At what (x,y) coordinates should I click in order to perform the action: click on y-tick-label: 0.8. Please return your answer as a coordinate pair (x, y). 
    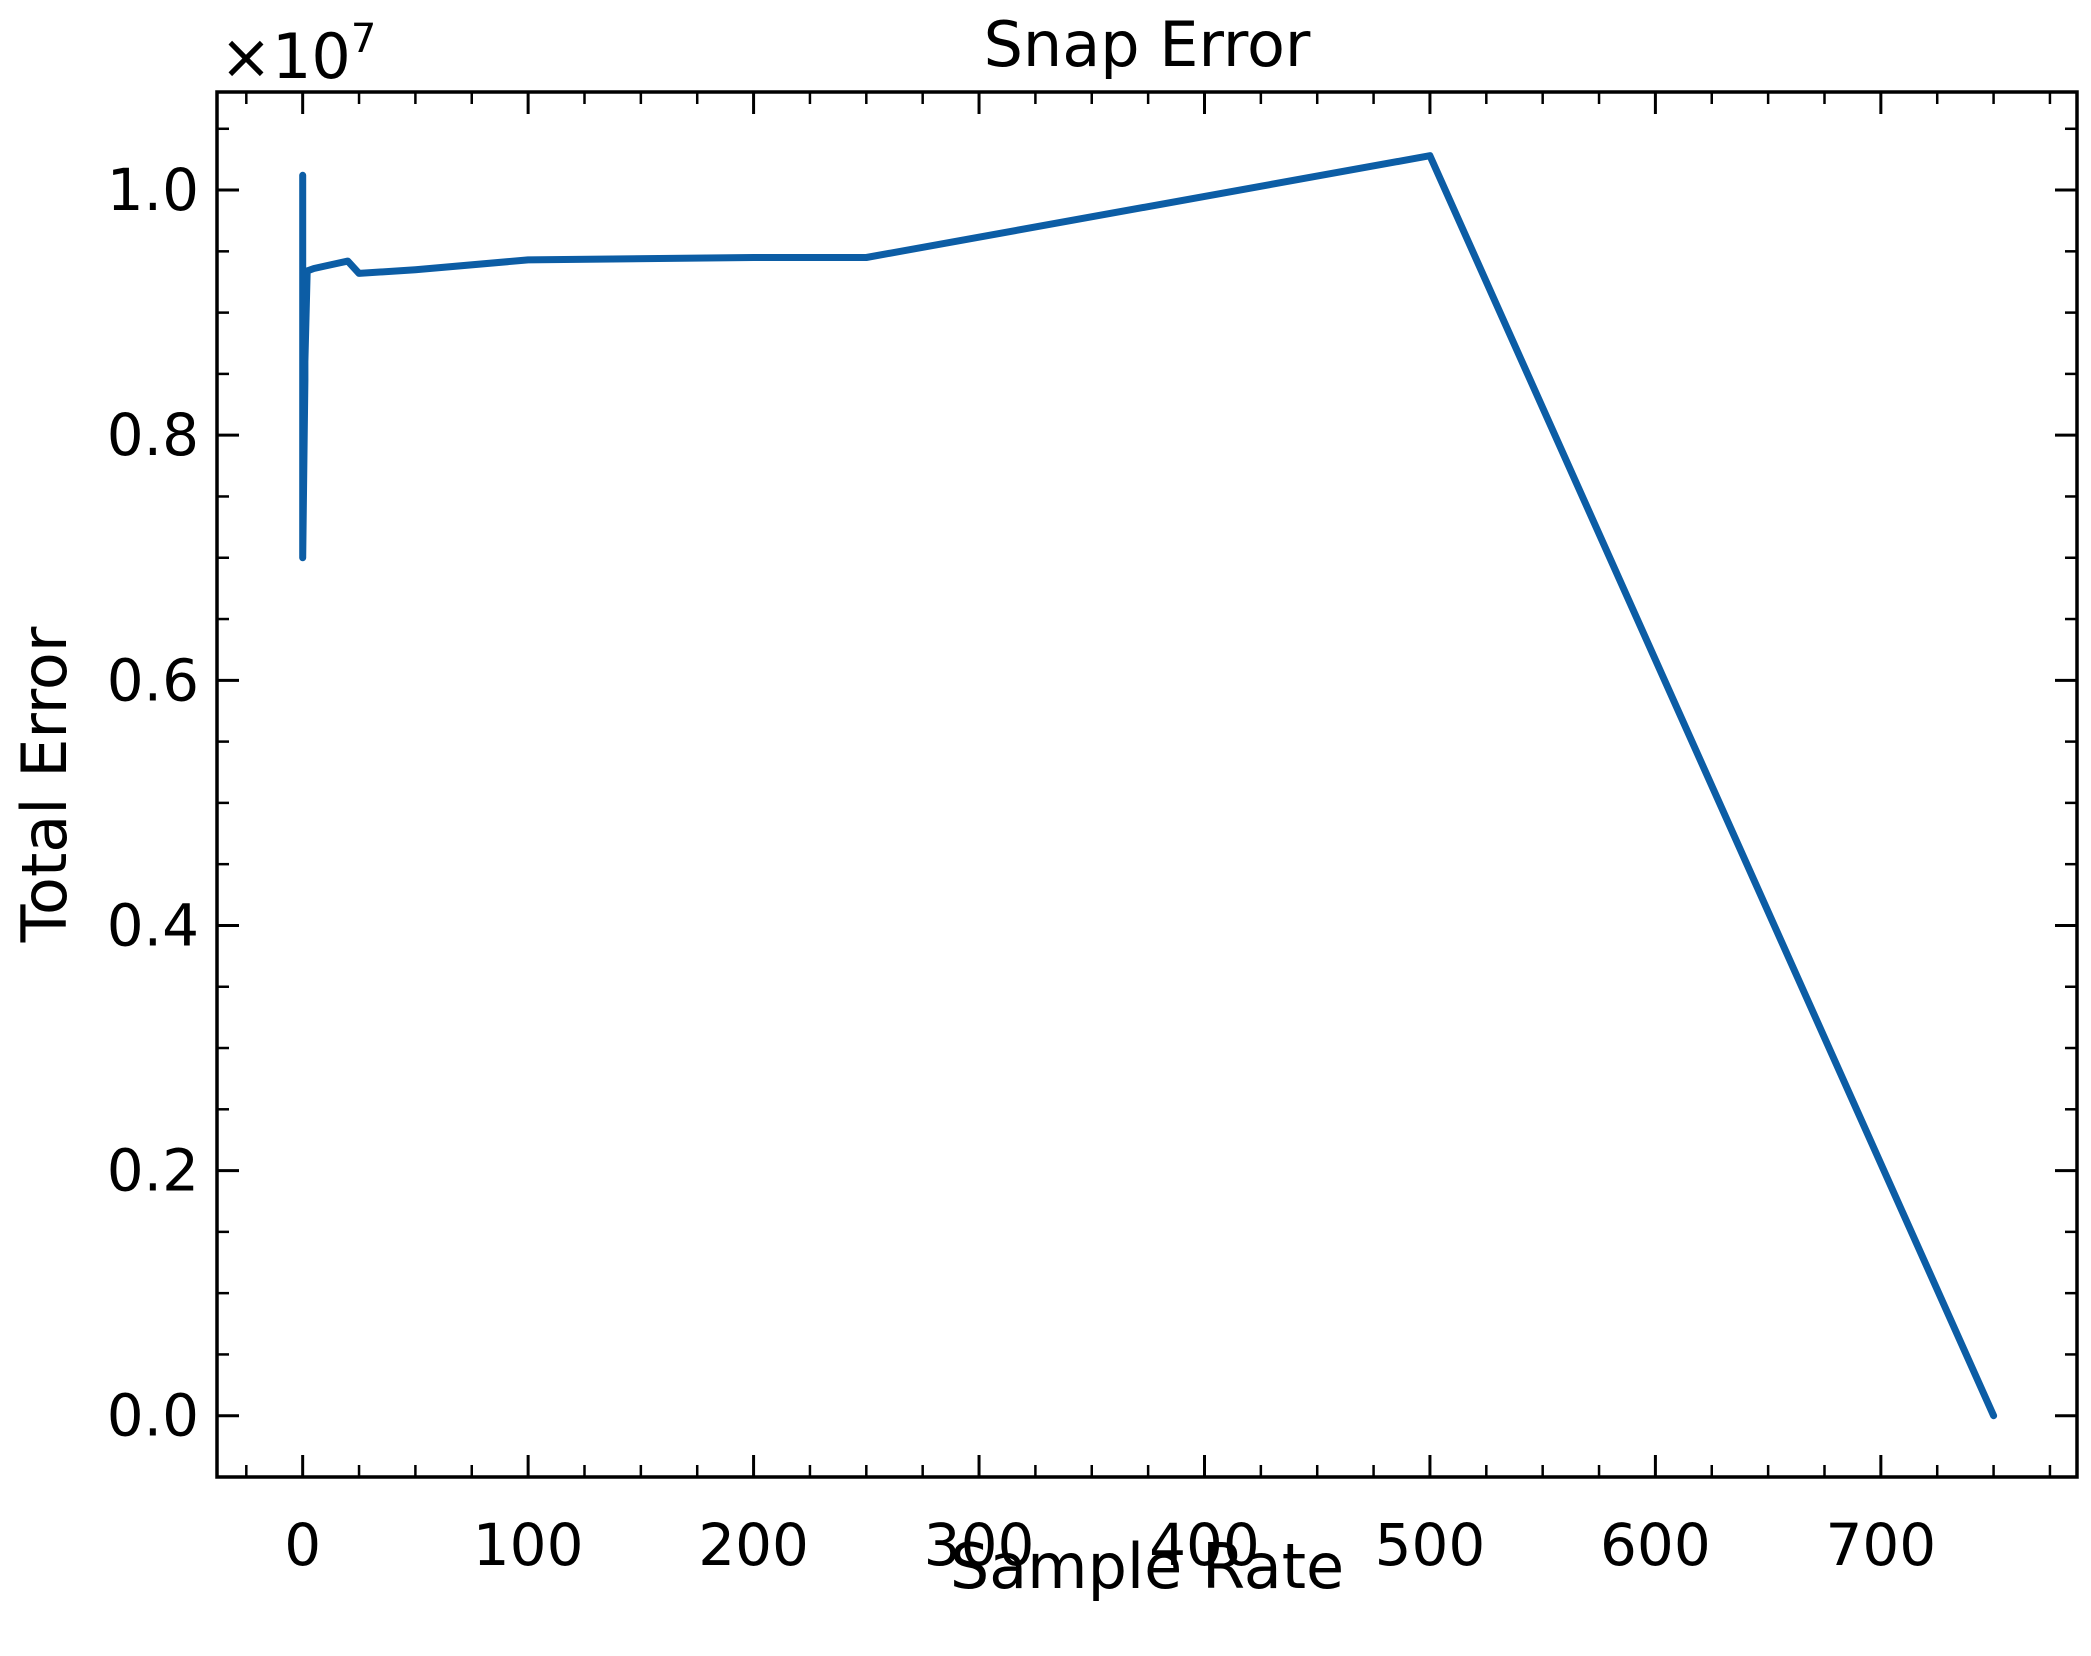
    Looking at the image, I should click on (153, 435).